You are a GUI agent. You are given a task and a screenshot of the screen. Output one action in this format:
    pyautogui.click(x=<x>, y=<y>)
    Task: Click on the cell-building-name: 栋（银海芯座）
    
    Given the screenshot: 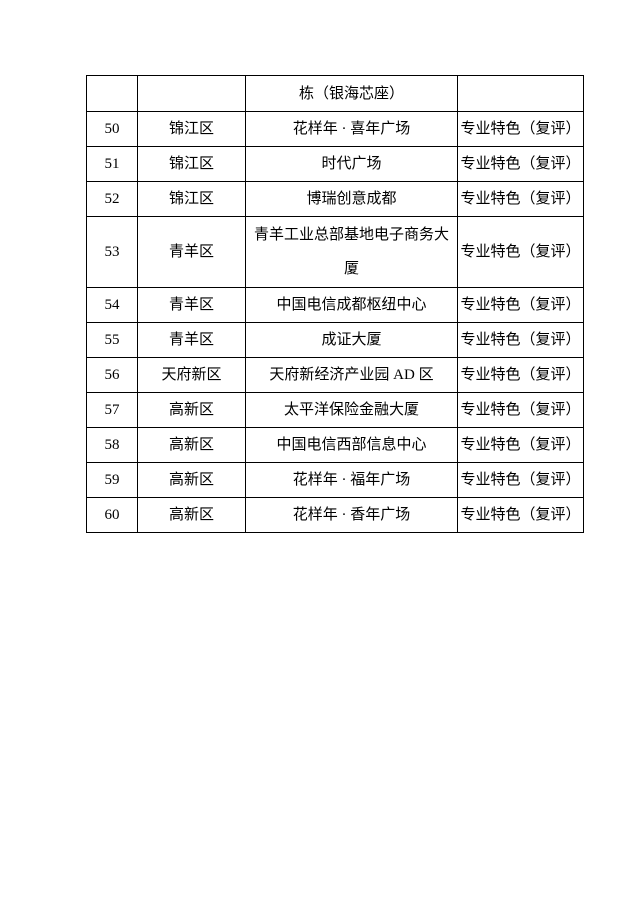 What is the action you would take?
    pyautogui.click(x=351, y=93)
    